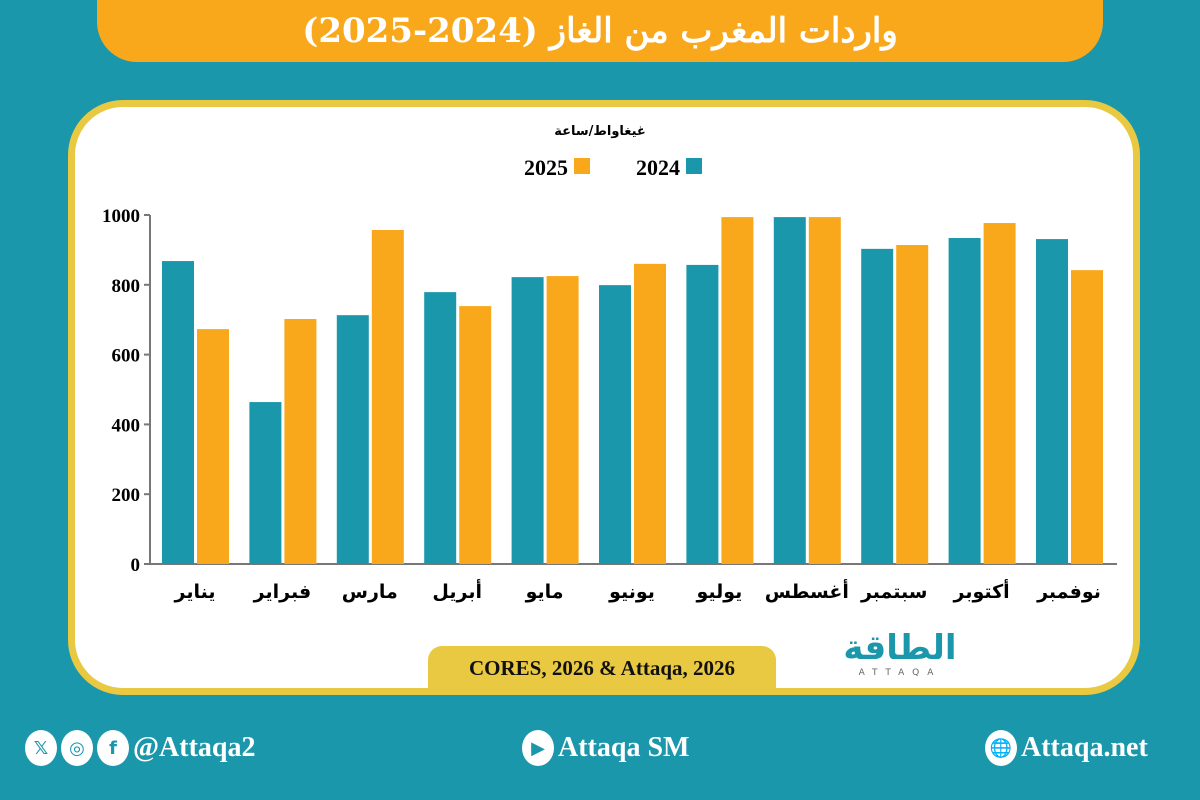  Describe the element at coordinates (113, 748) in the screenshot. I see `facebook-icon: f` at that location.